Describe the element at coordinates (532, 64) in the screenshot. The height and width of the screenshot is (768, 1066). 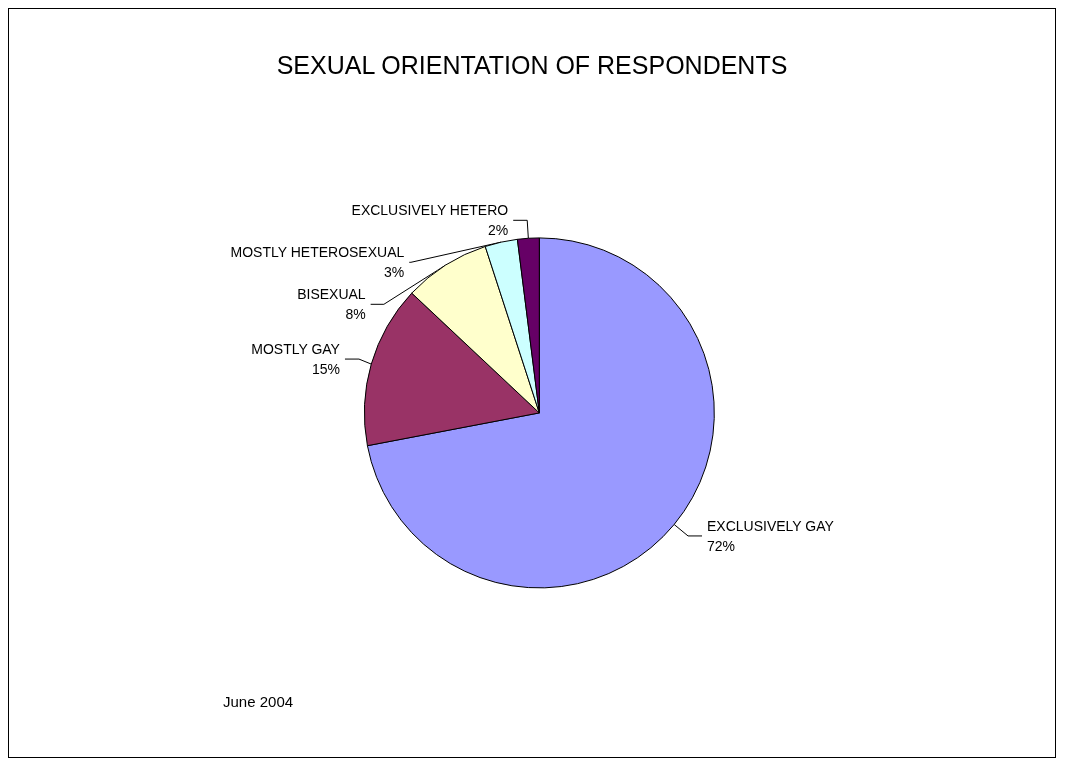
I see `chart-title: SEXUAL ORIENTATION OF RESPONDENTS` at that location.